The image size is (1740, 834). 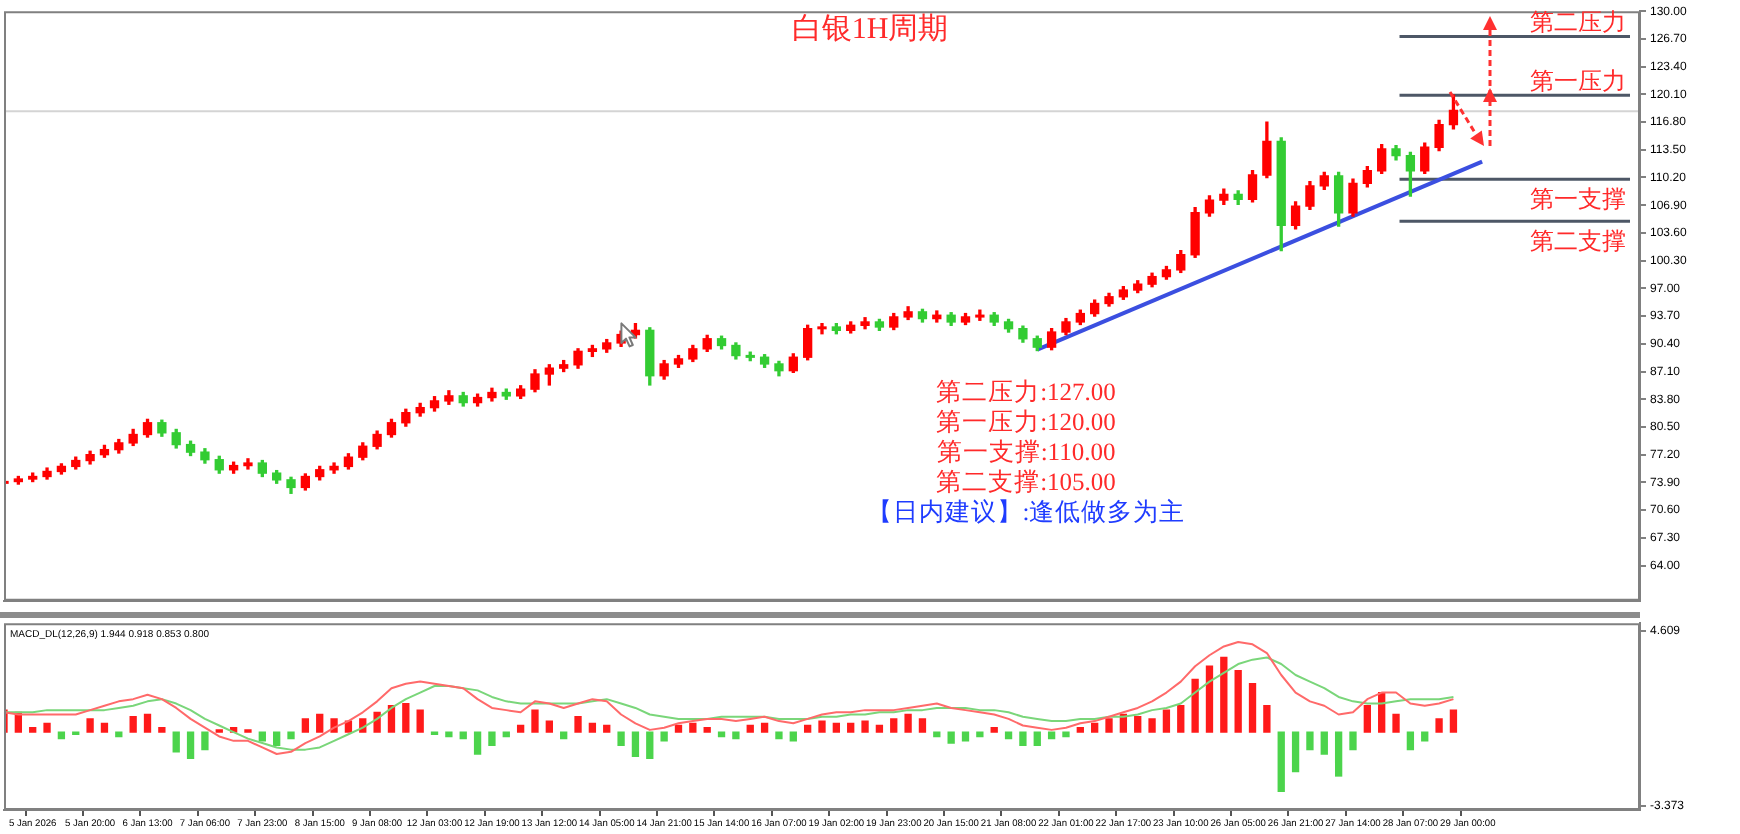 I want to click on annotation: 第一压力:120.00, so click(x=1026, y=422).